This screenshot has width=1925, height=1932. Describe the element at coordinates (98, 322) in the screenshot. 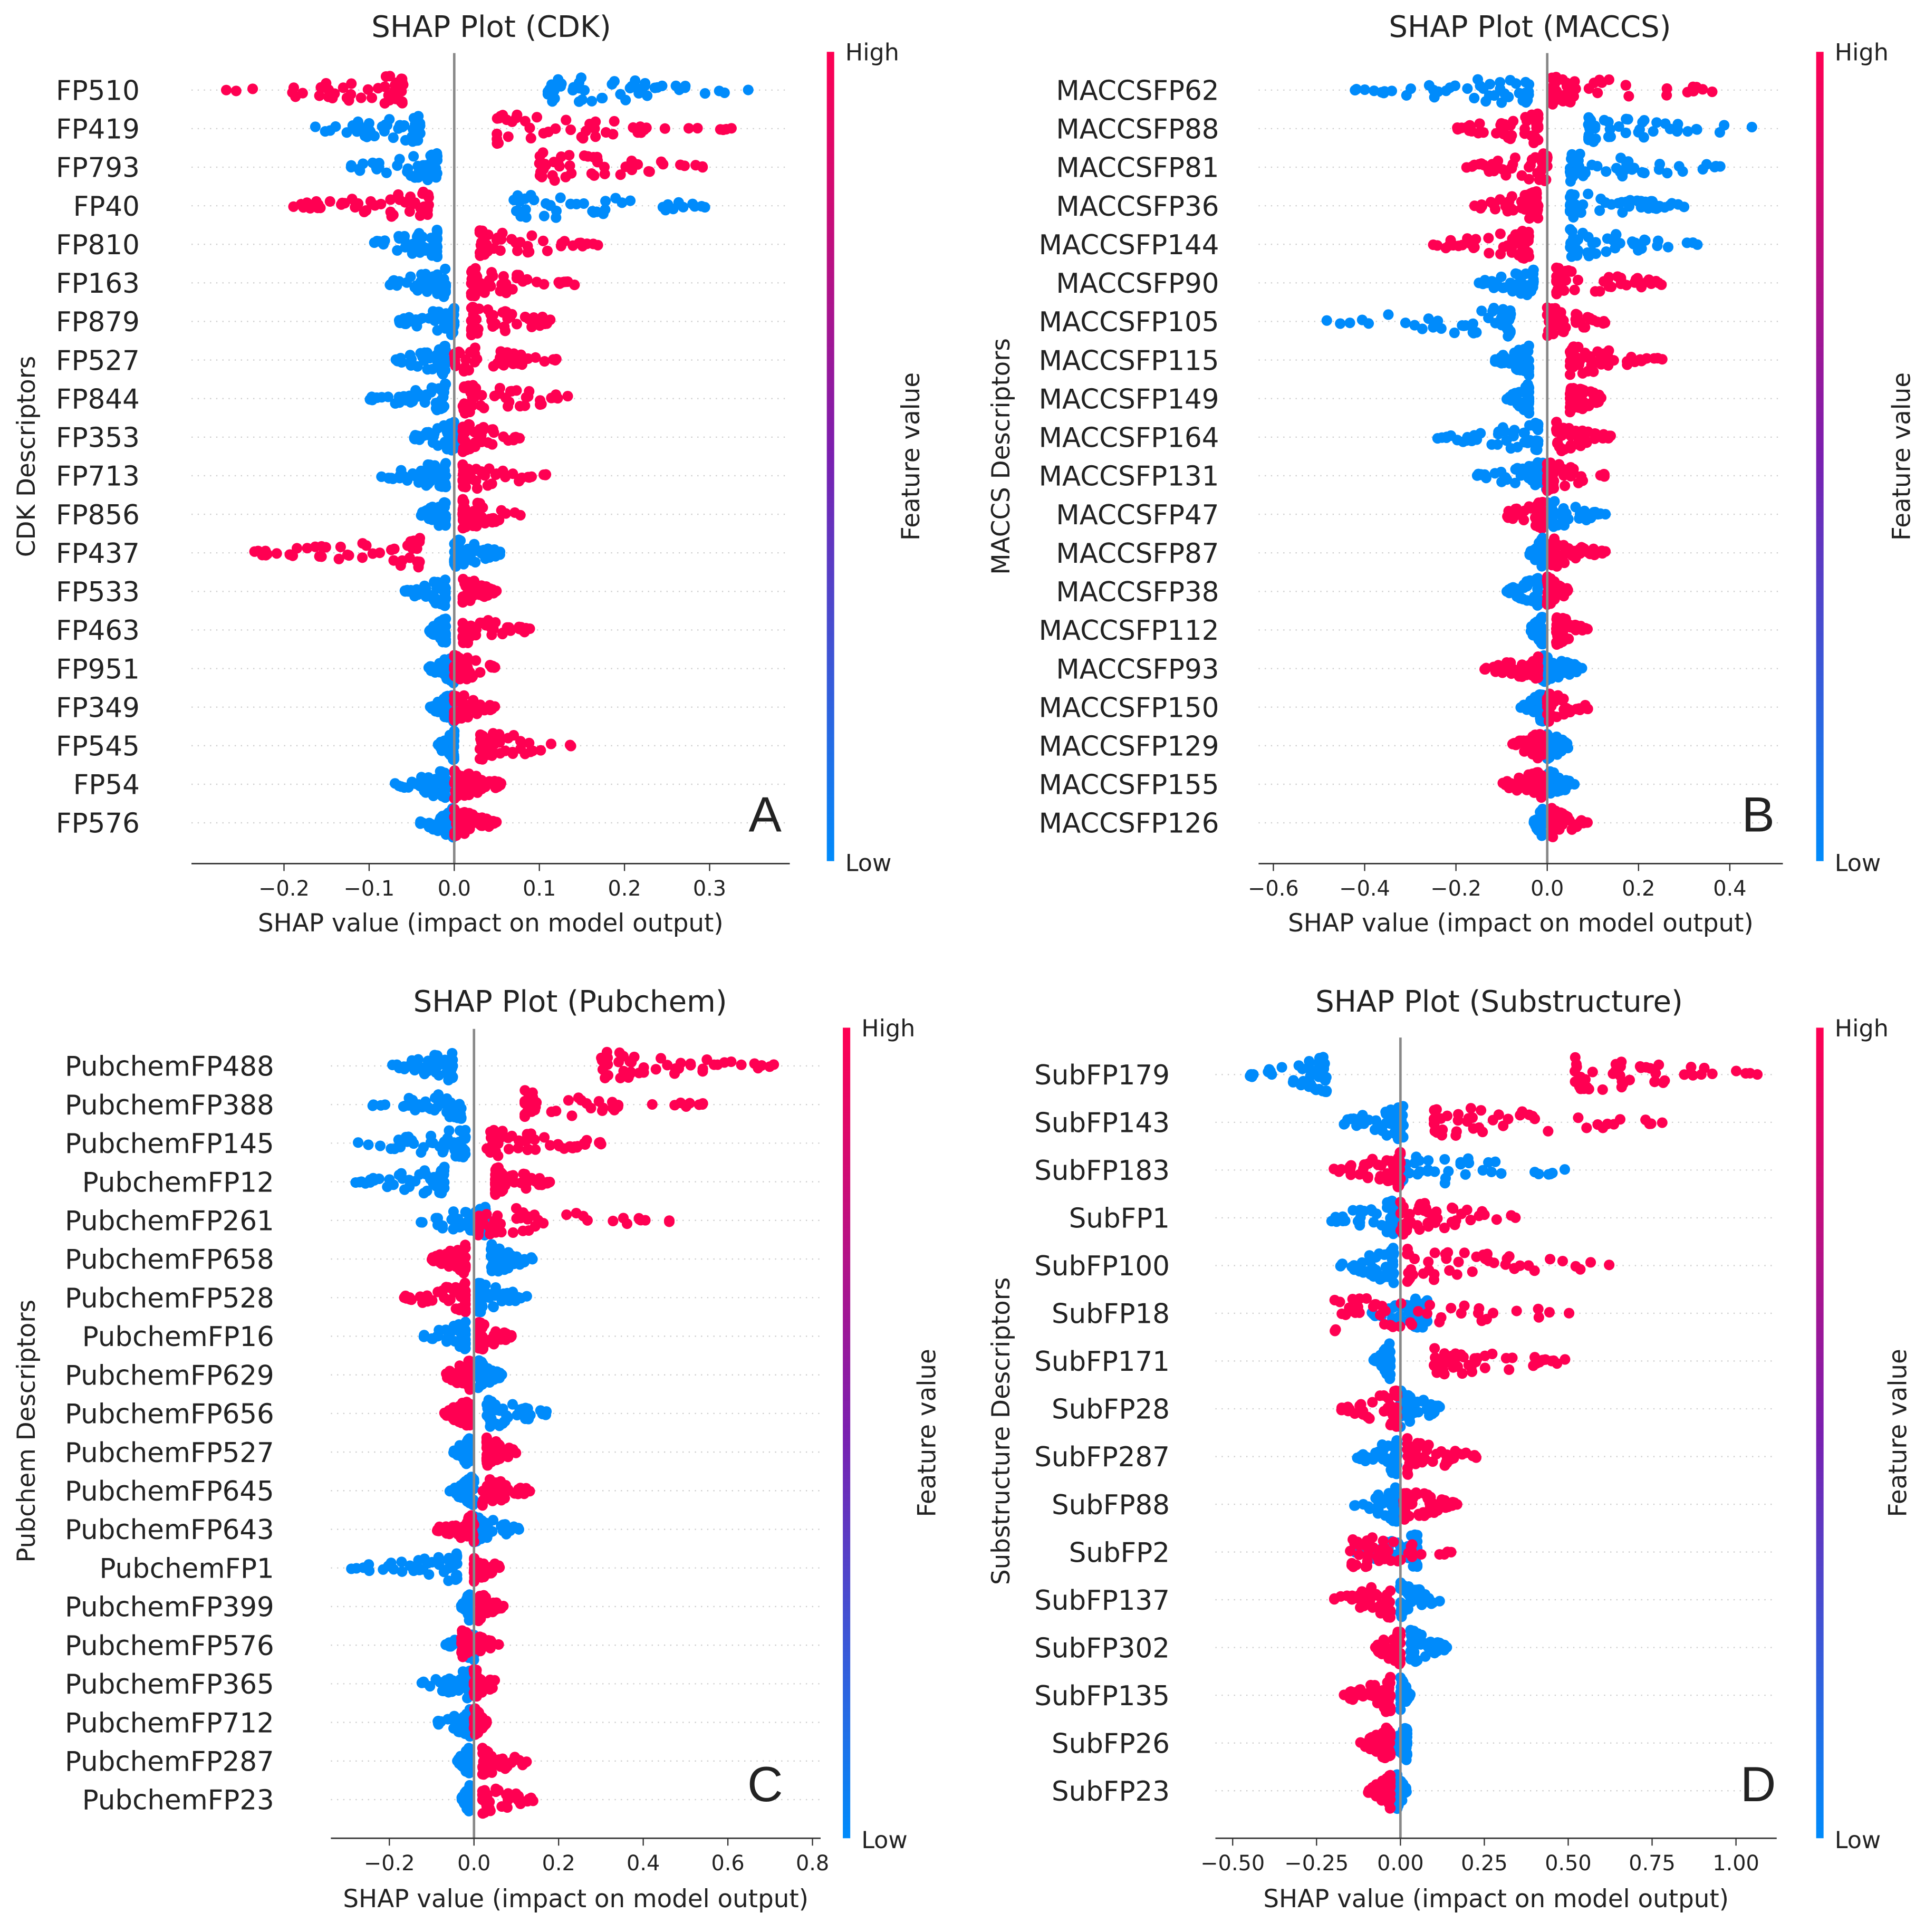

I see `feature-label: FP879` at that location.